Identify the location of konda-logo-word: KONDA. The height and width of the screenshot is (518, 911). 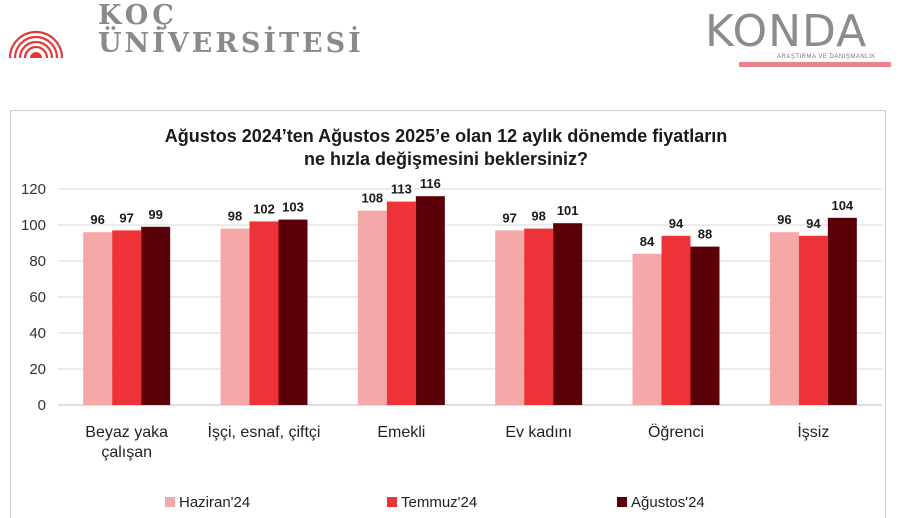
(786, 31).